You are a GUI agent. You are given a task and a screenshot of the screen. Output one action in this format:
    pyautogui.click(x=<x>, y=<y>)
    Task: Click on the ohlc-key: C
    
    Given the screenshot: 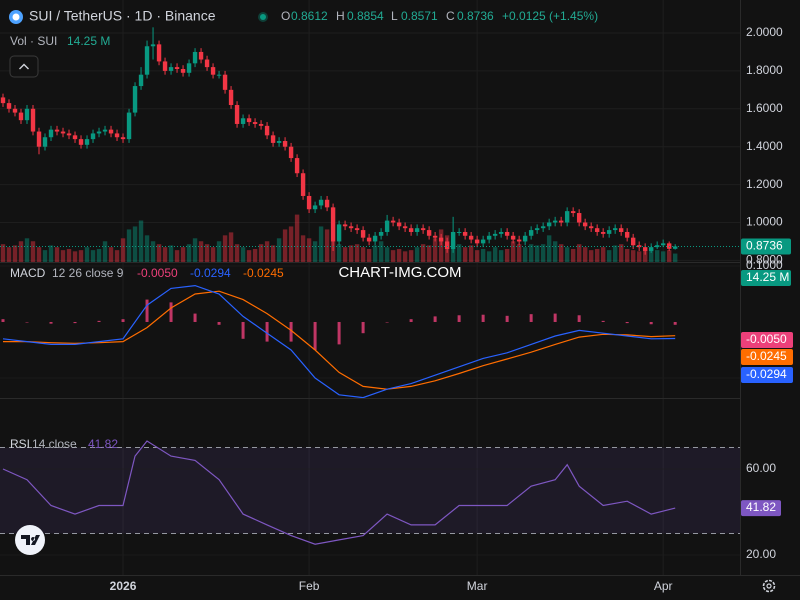 What is the action you would take?
    pyautogui.click(x=450, y=16)
    